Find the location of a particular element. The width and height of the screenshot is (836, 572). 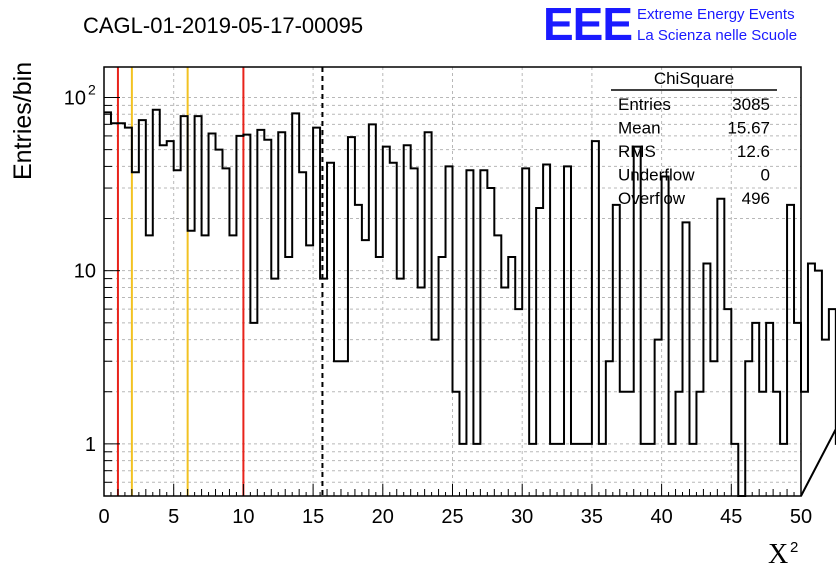

x-tick-label: 30 is located at coordinates (522, 517).